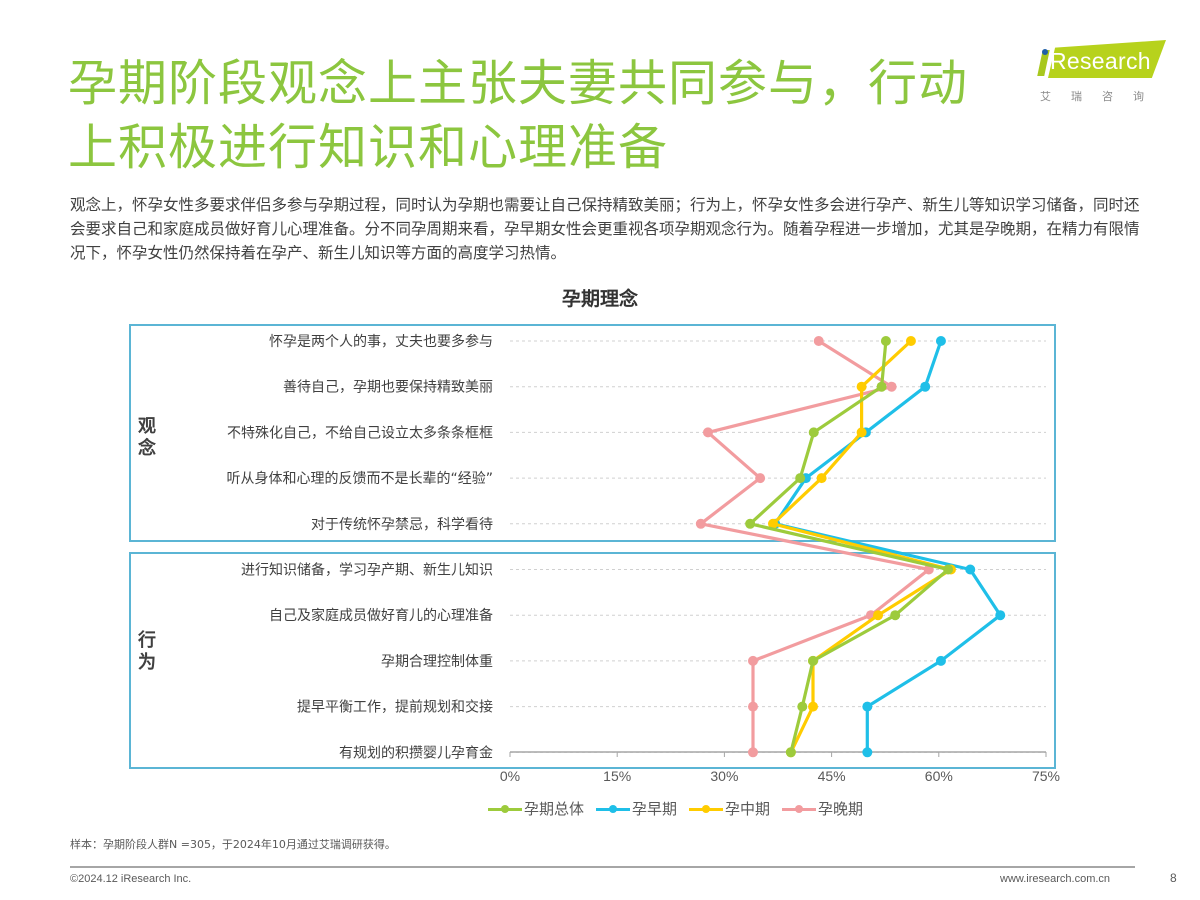 The height and width of the screenshot is (900, 1200). What do you see at coordinates (381, 615) in the screenshot?
I see `category-label: 自己及家庭成员做好育儿的心理准备` at bounding box center [381, 615].